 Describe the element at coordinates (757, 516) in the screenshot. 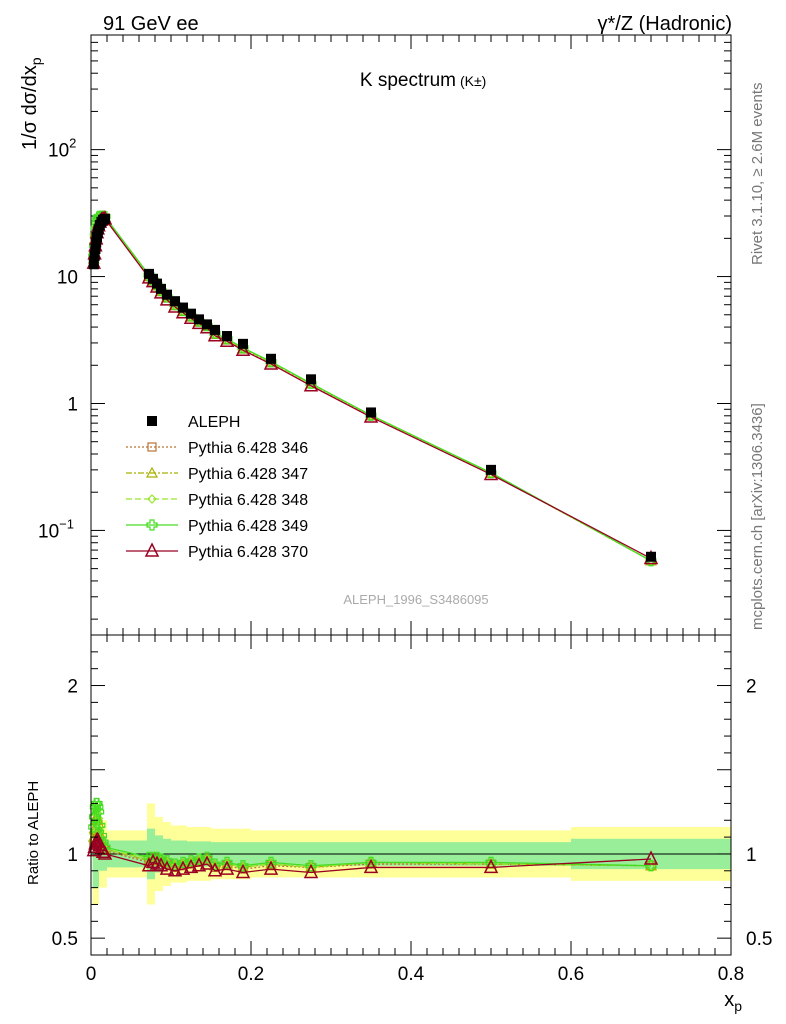

I see `mcplots-label: mcplots.cern.ch [arXiv:1306.3436]` at that location.